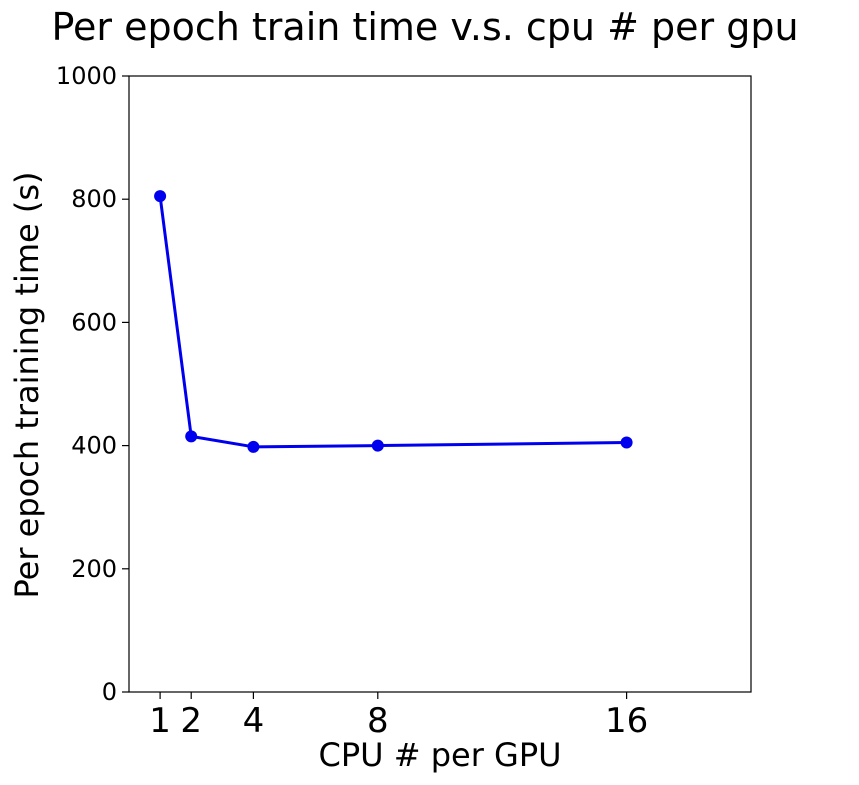 The height and width of the screenshot is (785, 859). Describe the element at coordinates (94, 199) in the screenshot. I see `y-tick-label: 800` at that location.